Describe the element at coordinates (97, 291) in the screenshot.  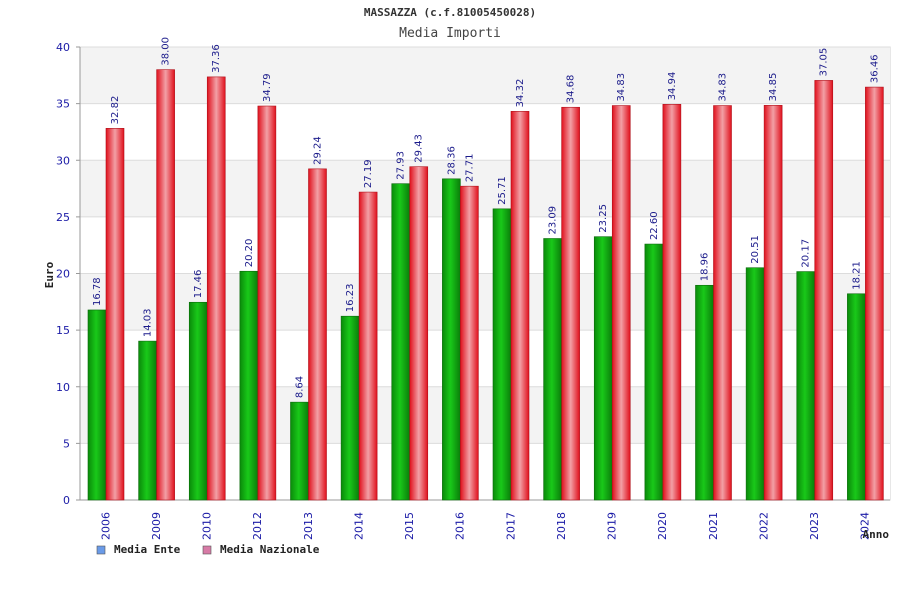
I see `data-label-media-ente-2006: 16.78` at that location.